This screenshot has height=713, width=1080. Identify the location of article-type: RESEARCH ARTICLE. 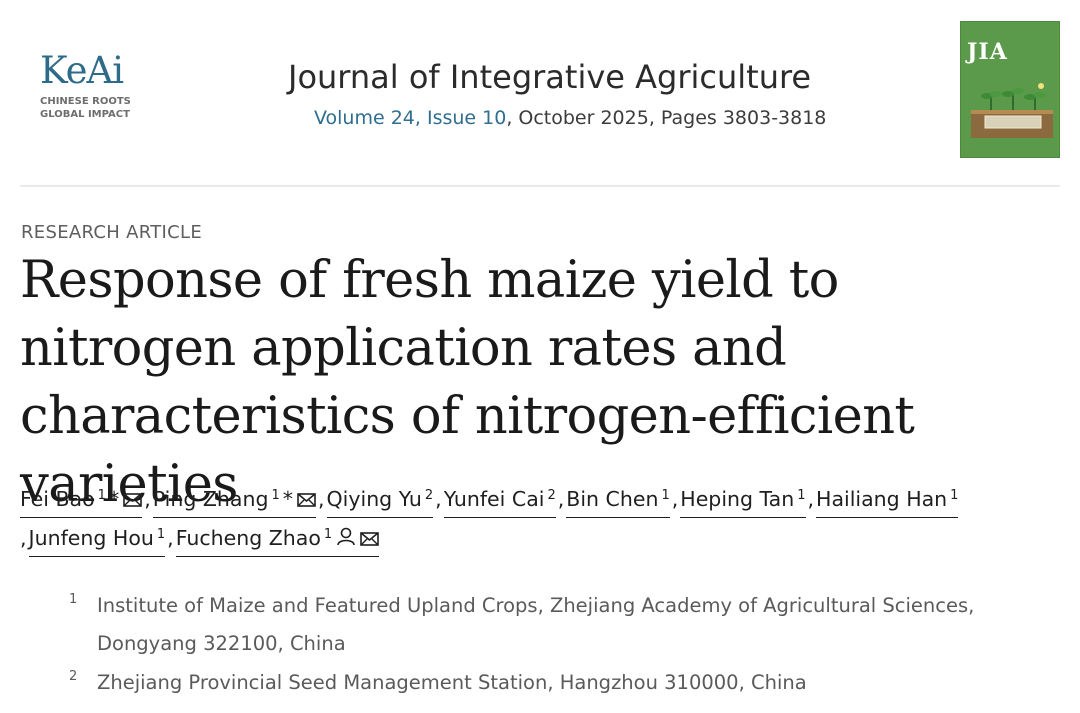
(112, 232).